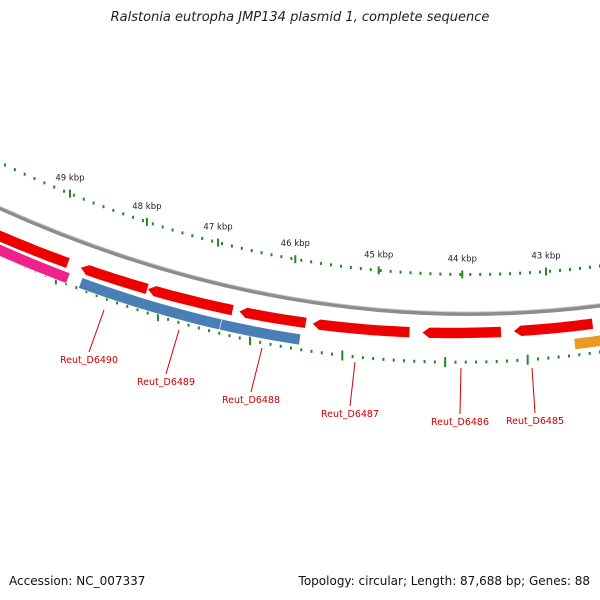 This screenshot has width=600, height=600. Describe the element at coordinates (77, 581) in the screenshot. I see `accession-number: Accession: NC_007337` at that location.